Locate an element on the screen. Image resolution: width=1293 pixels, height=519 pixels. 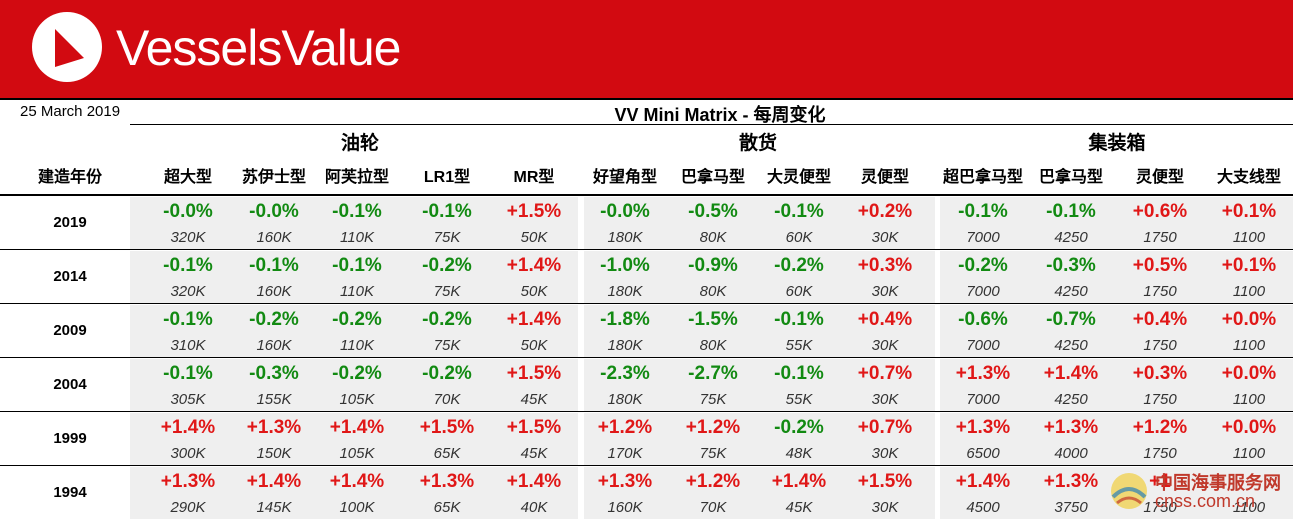
weekly-change: +0.3% is located at coordinates (885, 265).